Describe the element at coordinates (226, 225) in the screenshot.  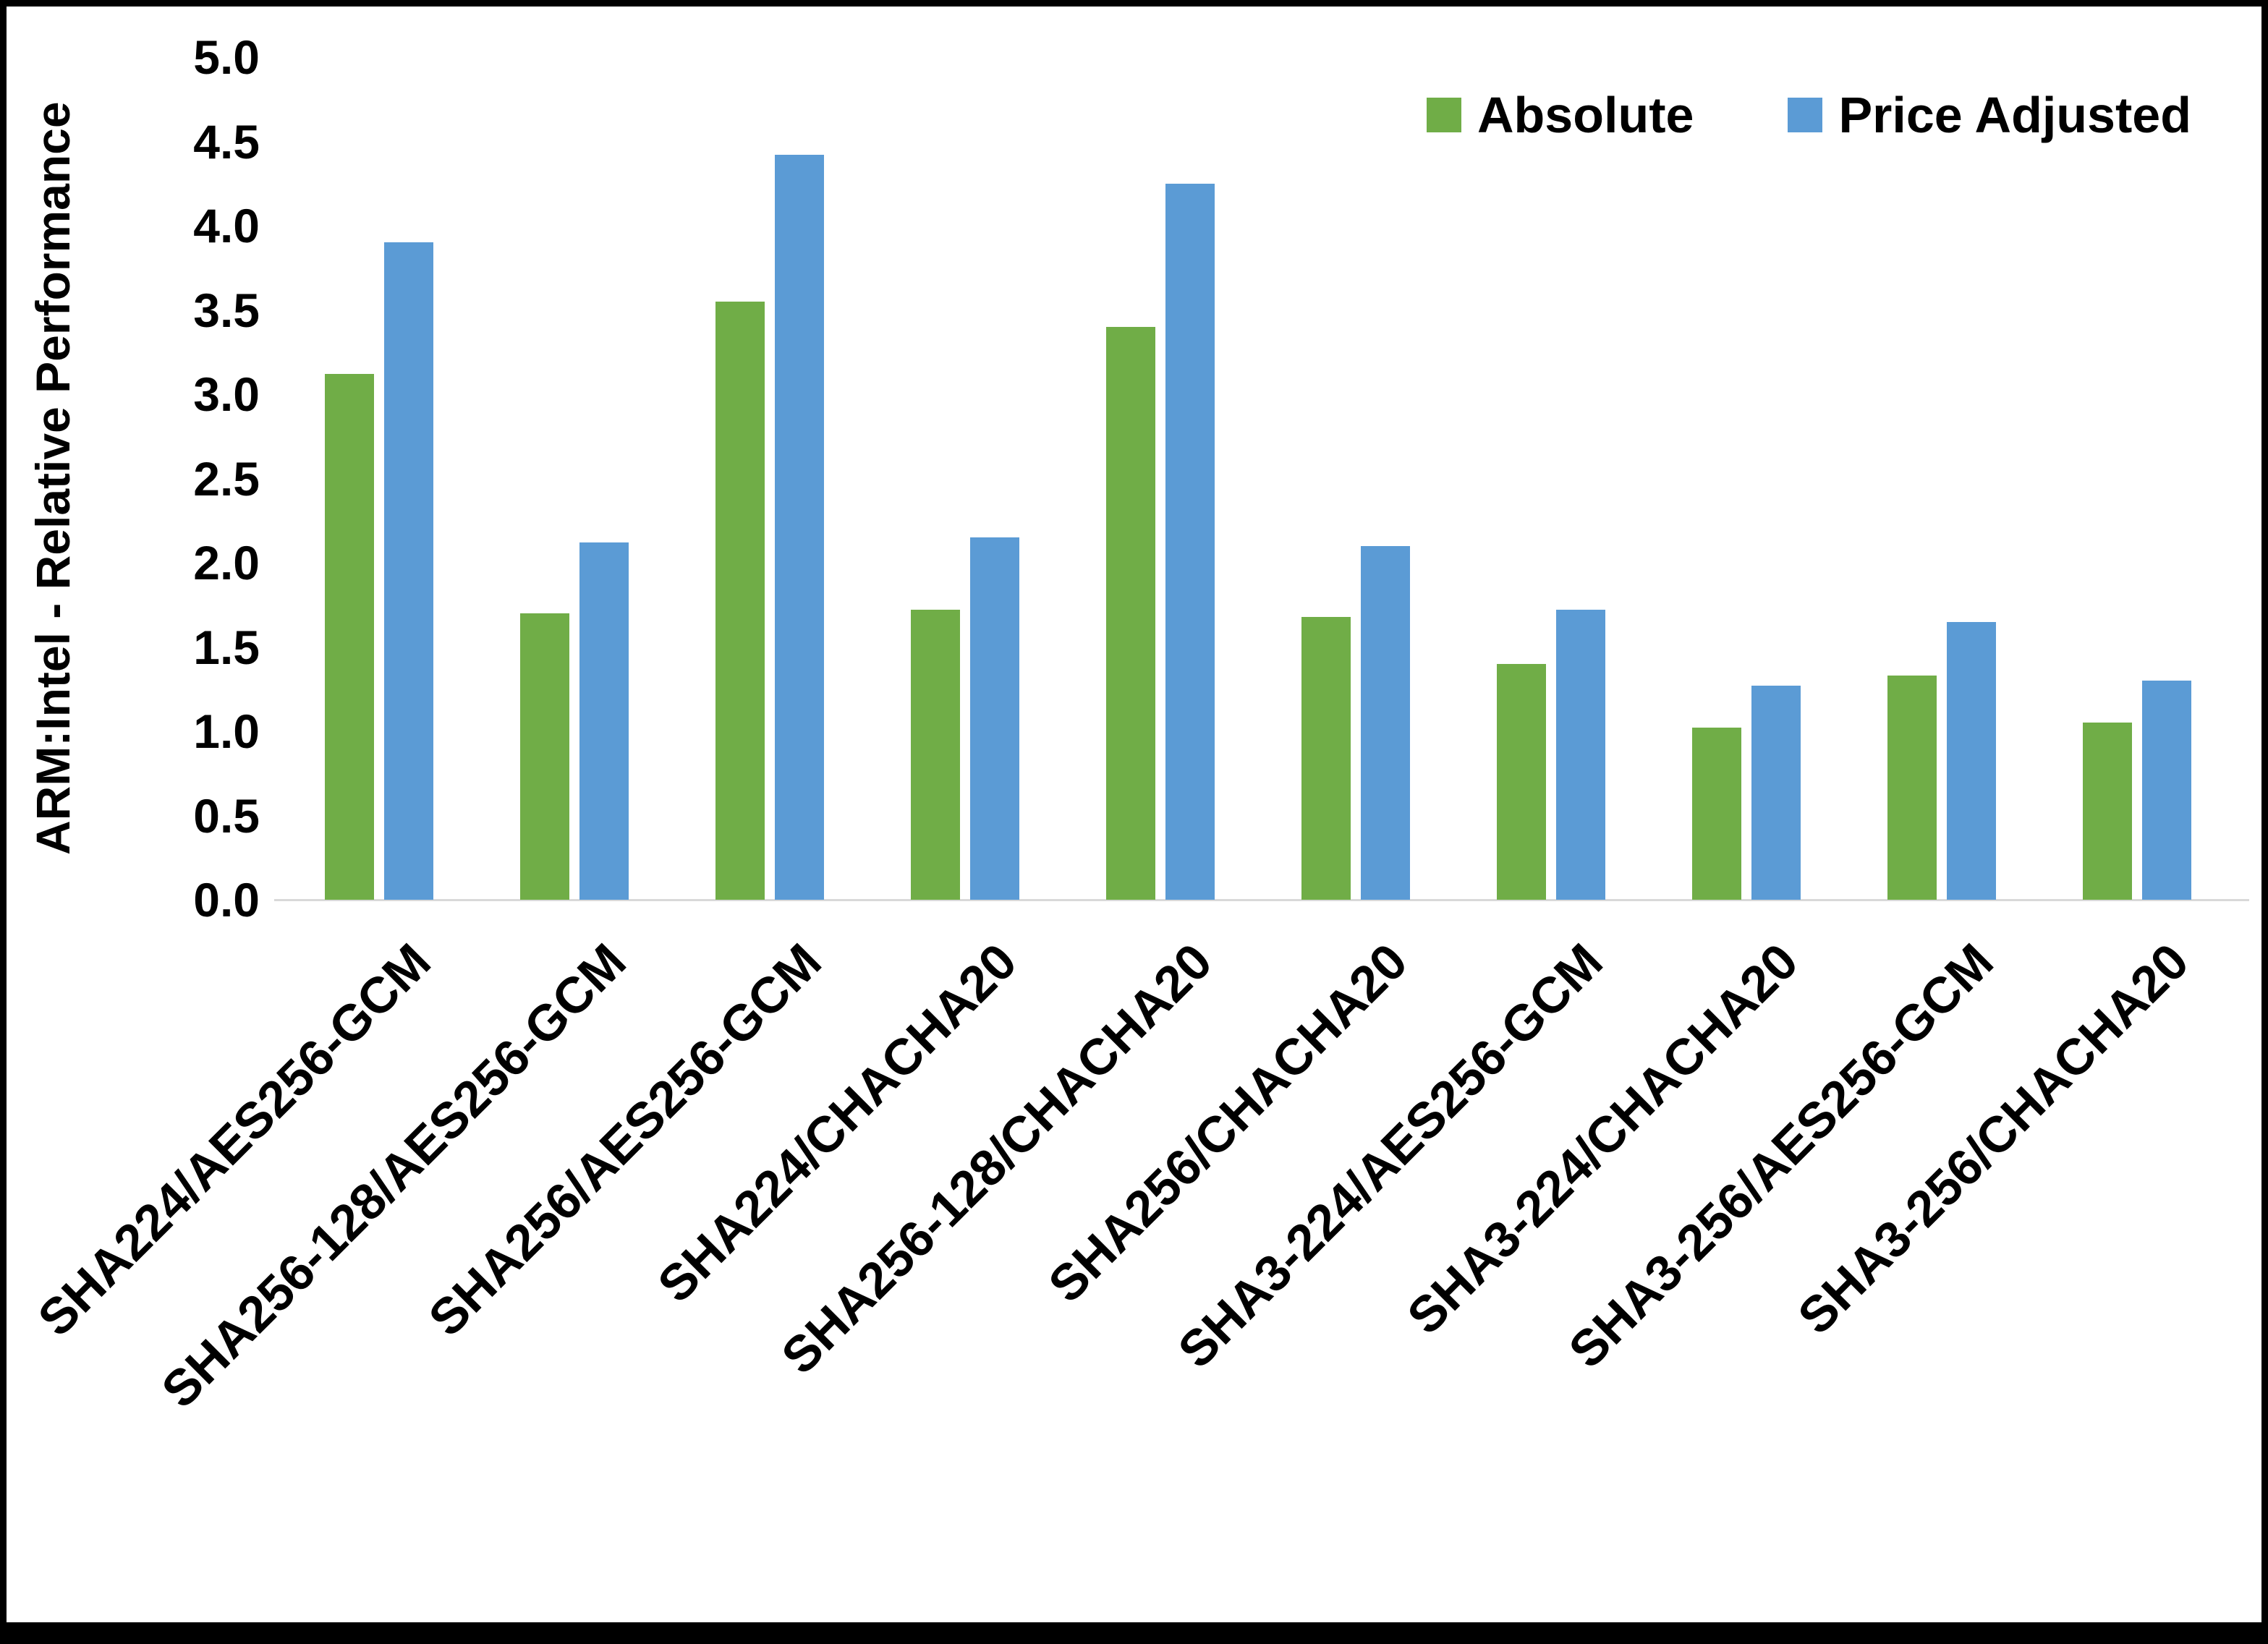
I see `y-tick-label: 4.0` at that location.